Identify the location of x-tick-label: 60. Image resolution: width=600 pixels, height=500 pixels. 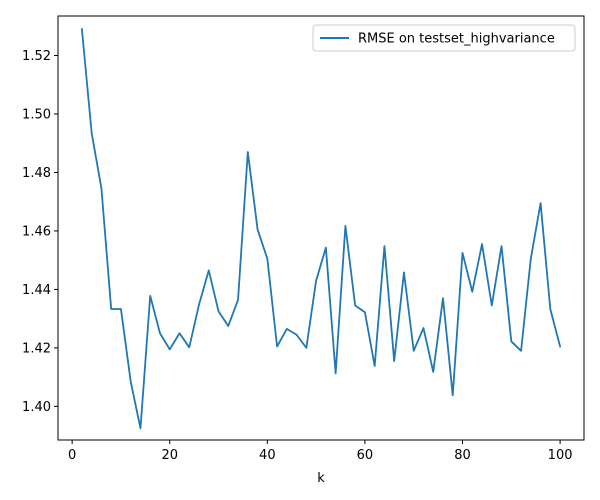
(365, 455).